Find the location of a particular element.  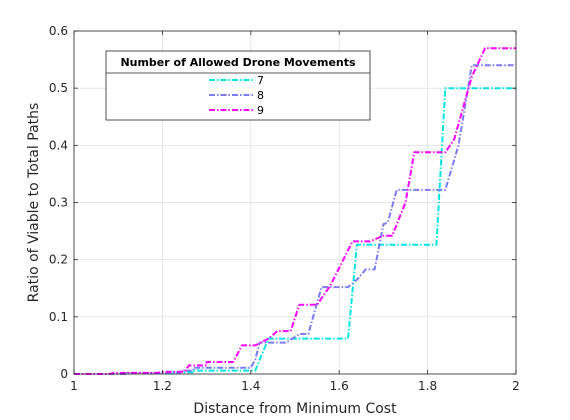

y-tick-label: 0.3 is located at coordinates (58, 203).